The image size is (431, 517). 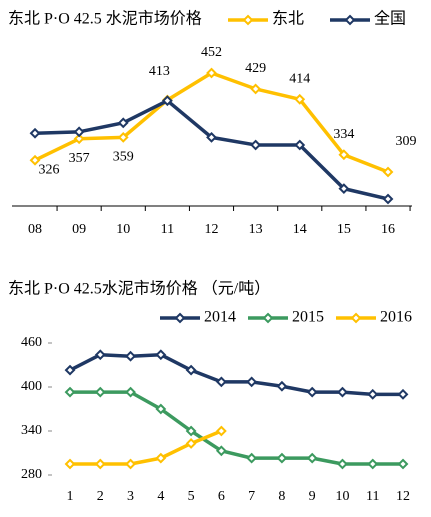 What do you see at coordinates (211, 52) in the screenshot?
I see `data-label: 452` at bounding box center [211, 52].